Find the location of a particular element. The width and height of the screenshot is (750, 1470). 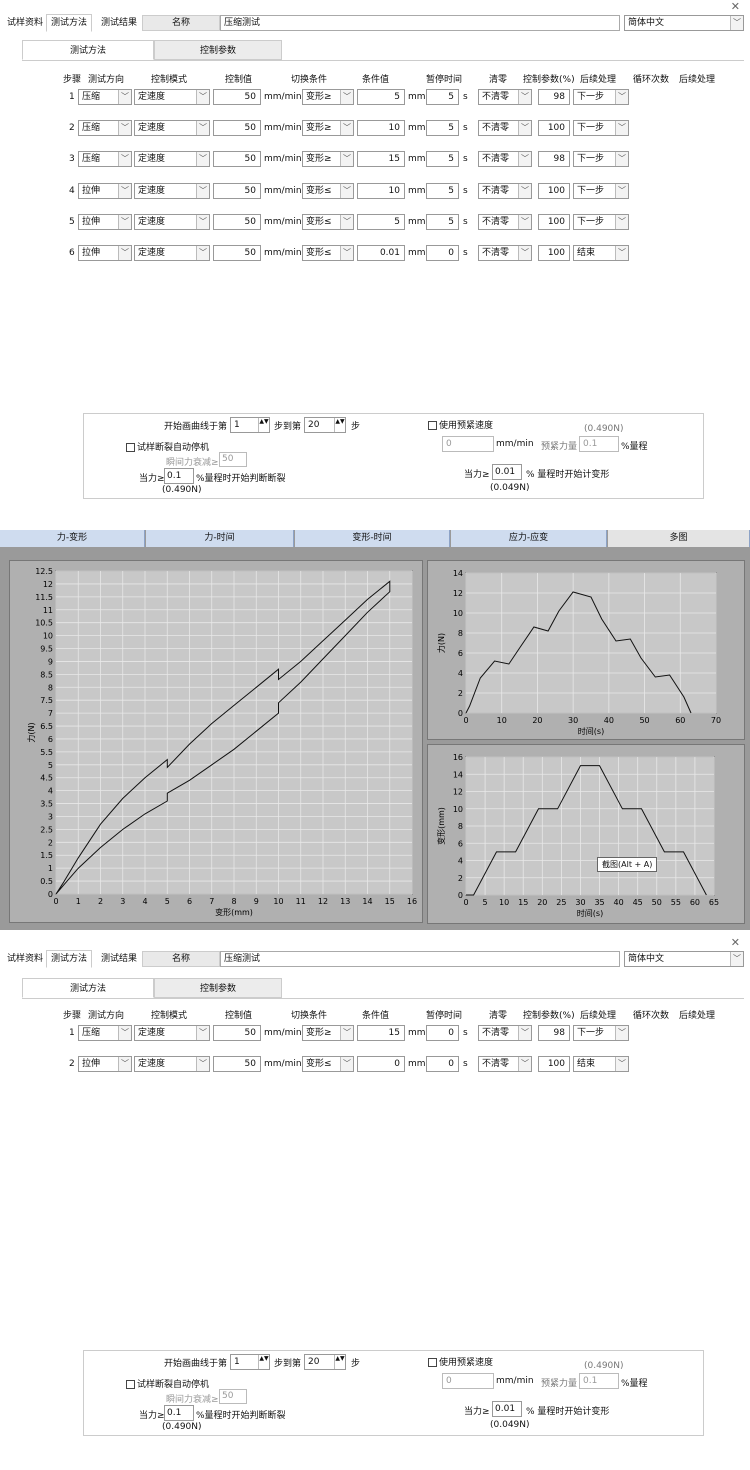

force-input: 0.1 is located at coordinates (179, 476).